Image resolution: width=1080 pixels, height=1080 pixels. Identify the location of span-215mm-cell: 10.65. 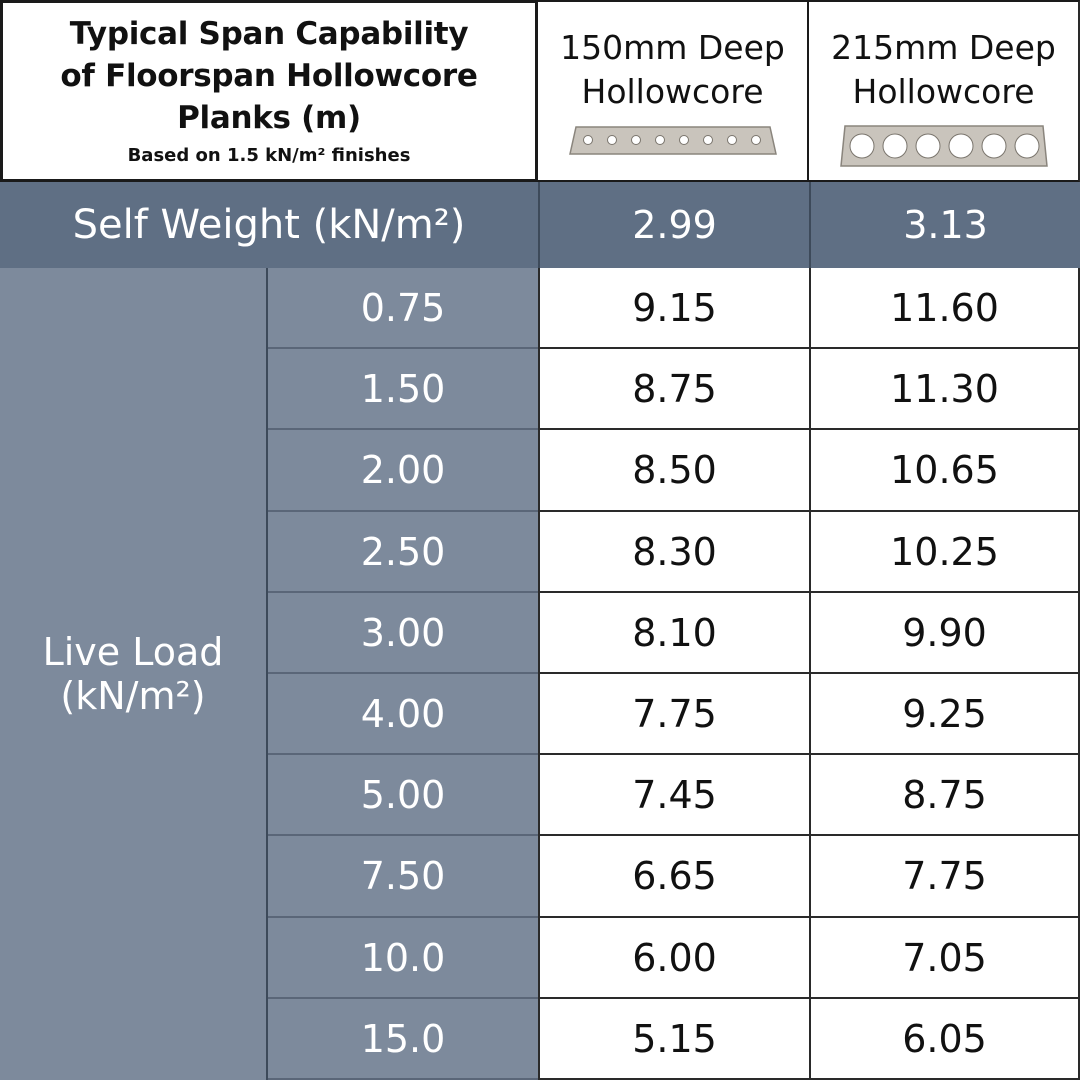
(944, 471).